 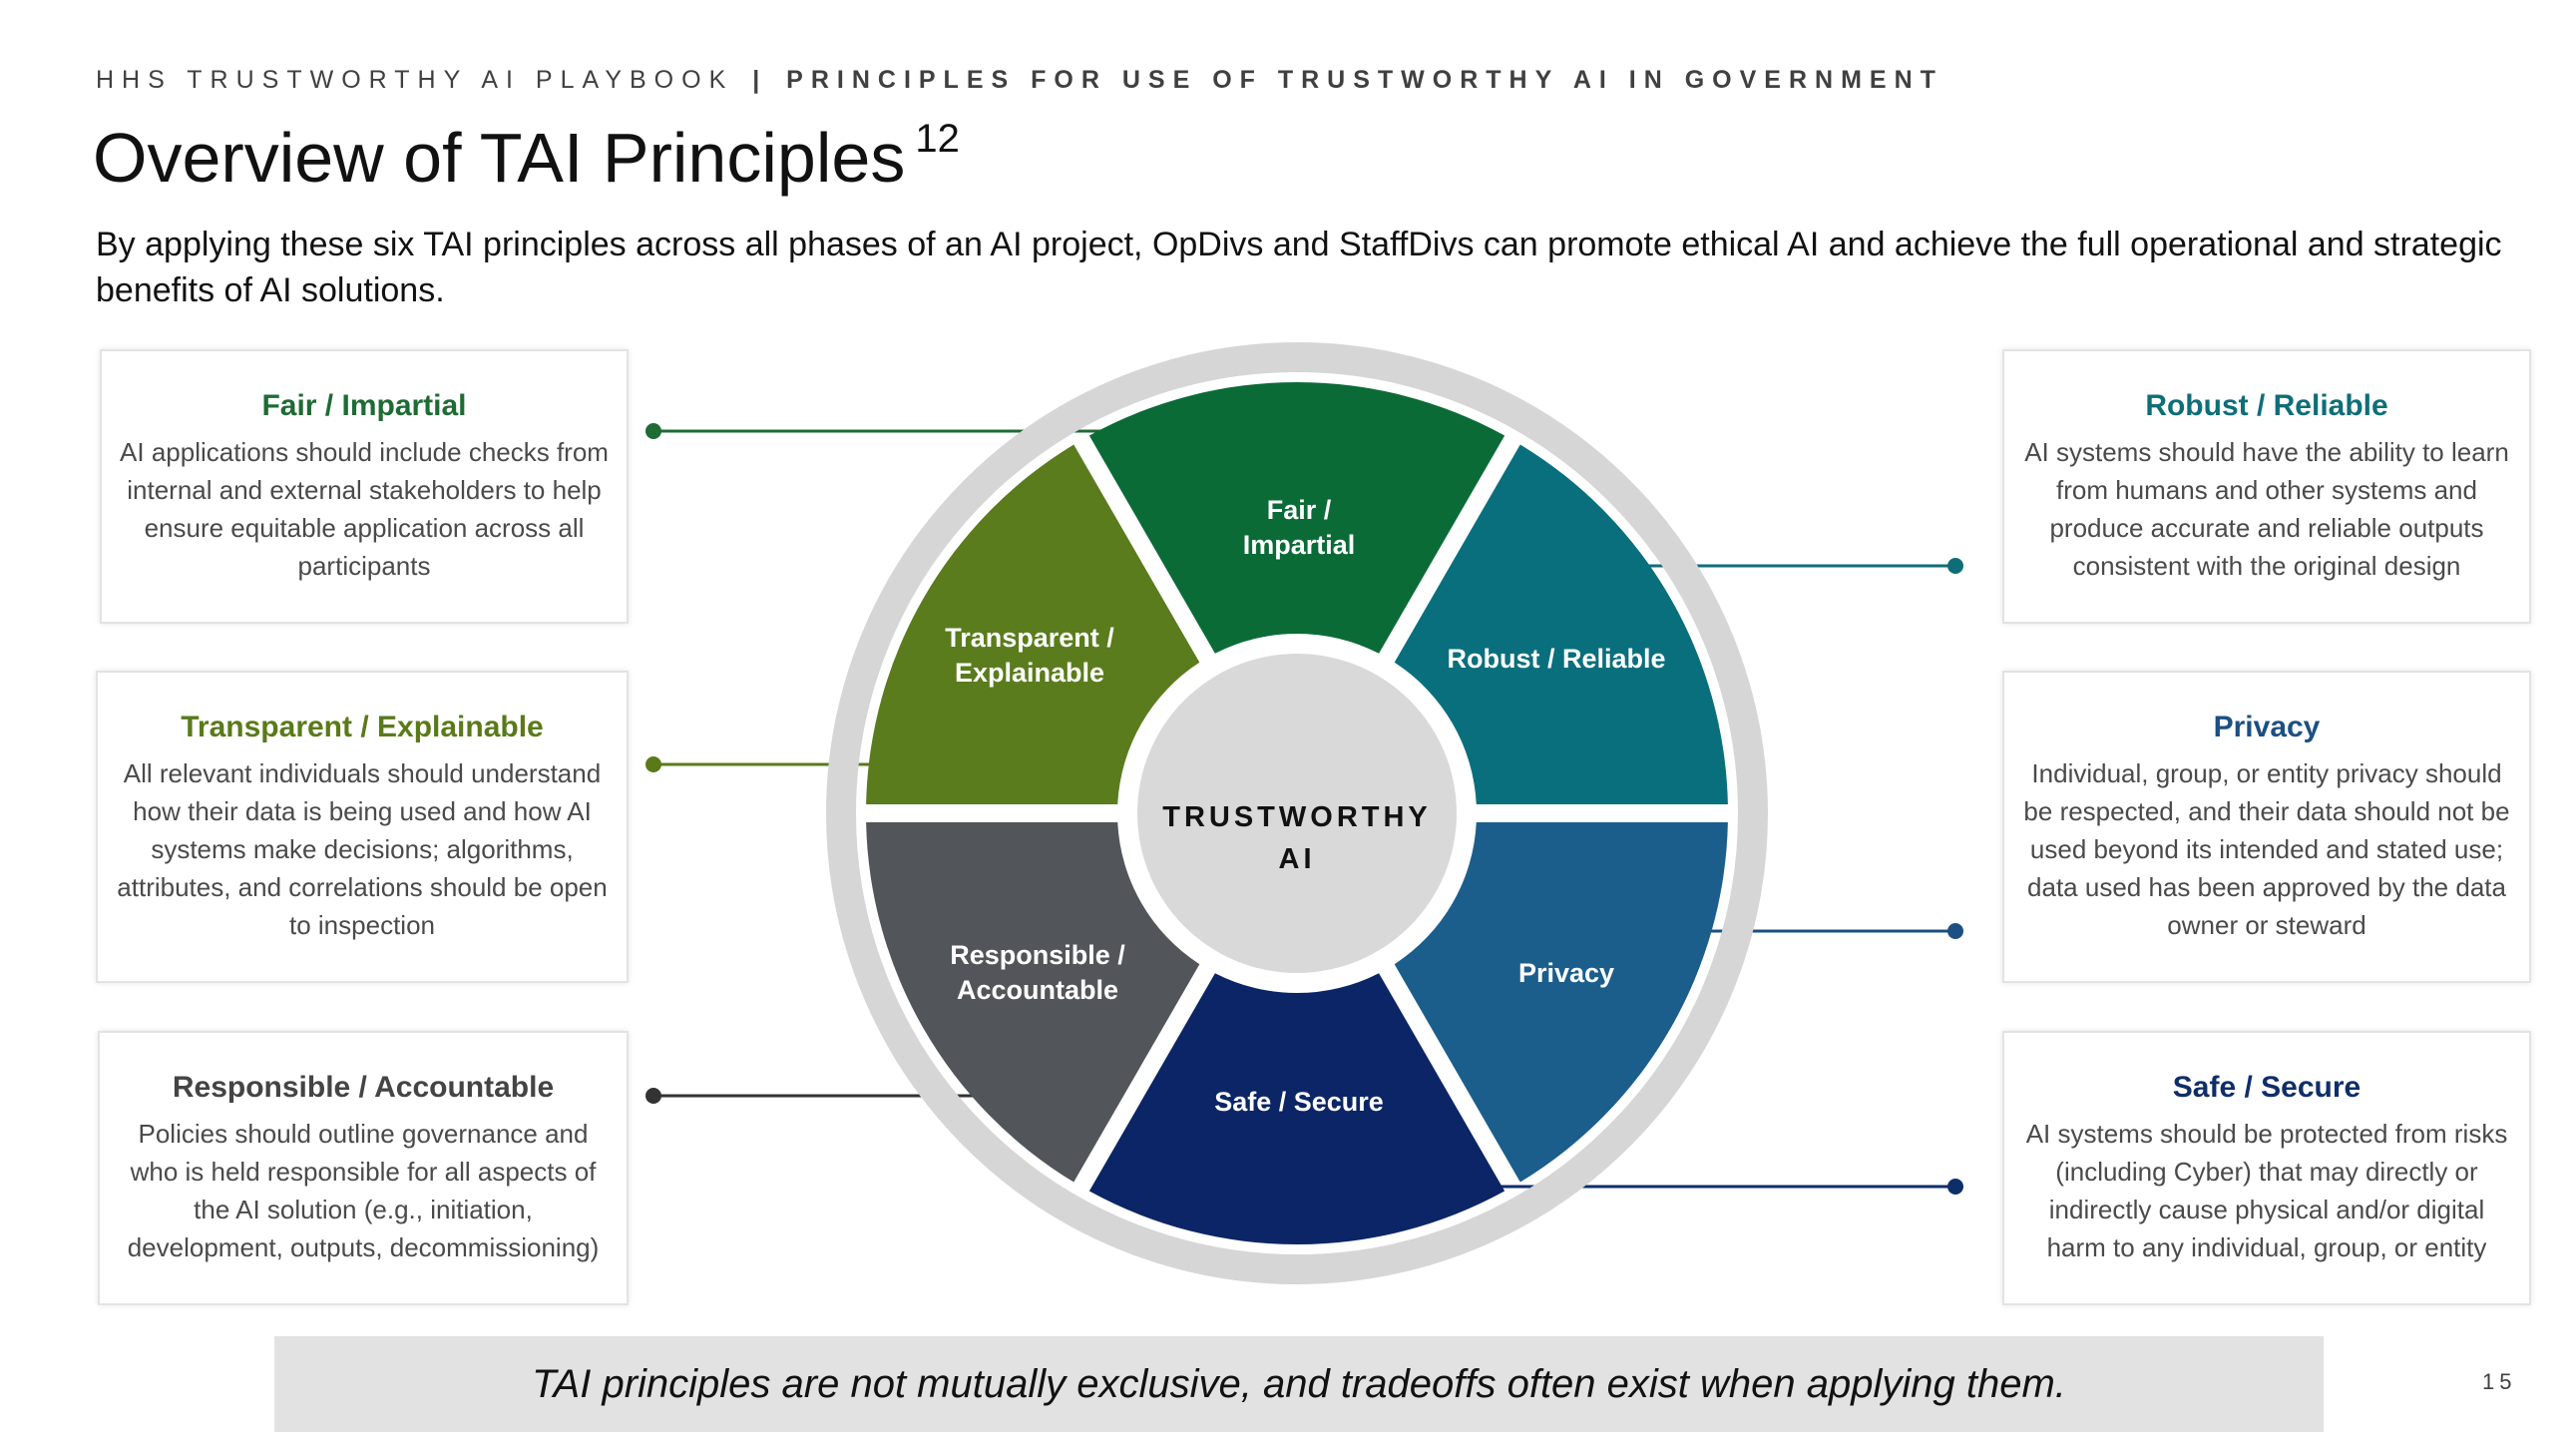 I want to click on connector-dot-safe, so click(x=1955, y=1187).